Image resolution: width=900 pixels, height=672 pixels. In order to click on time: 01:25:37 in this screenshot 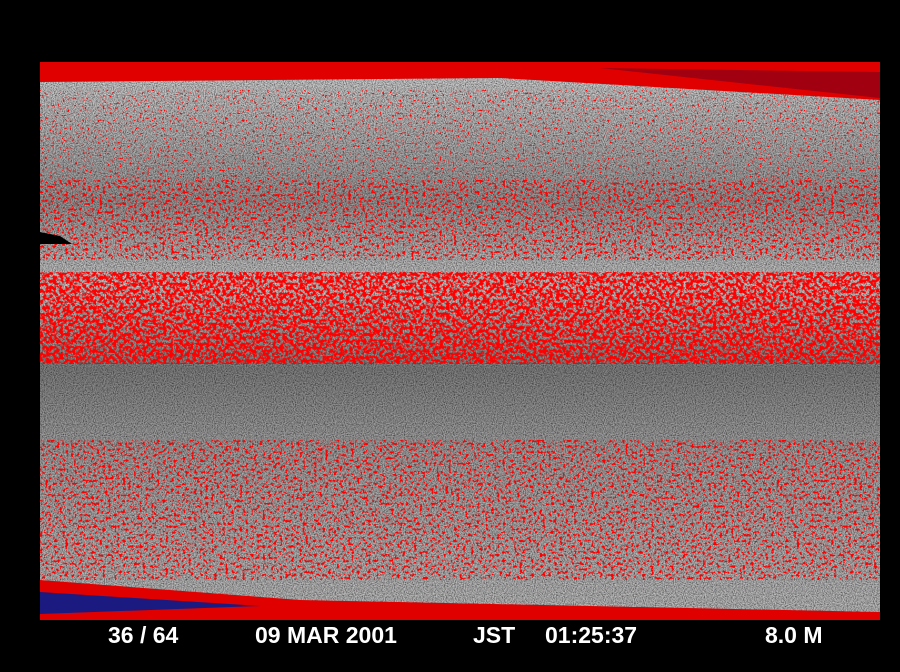, I will do `click(591, 635)`.